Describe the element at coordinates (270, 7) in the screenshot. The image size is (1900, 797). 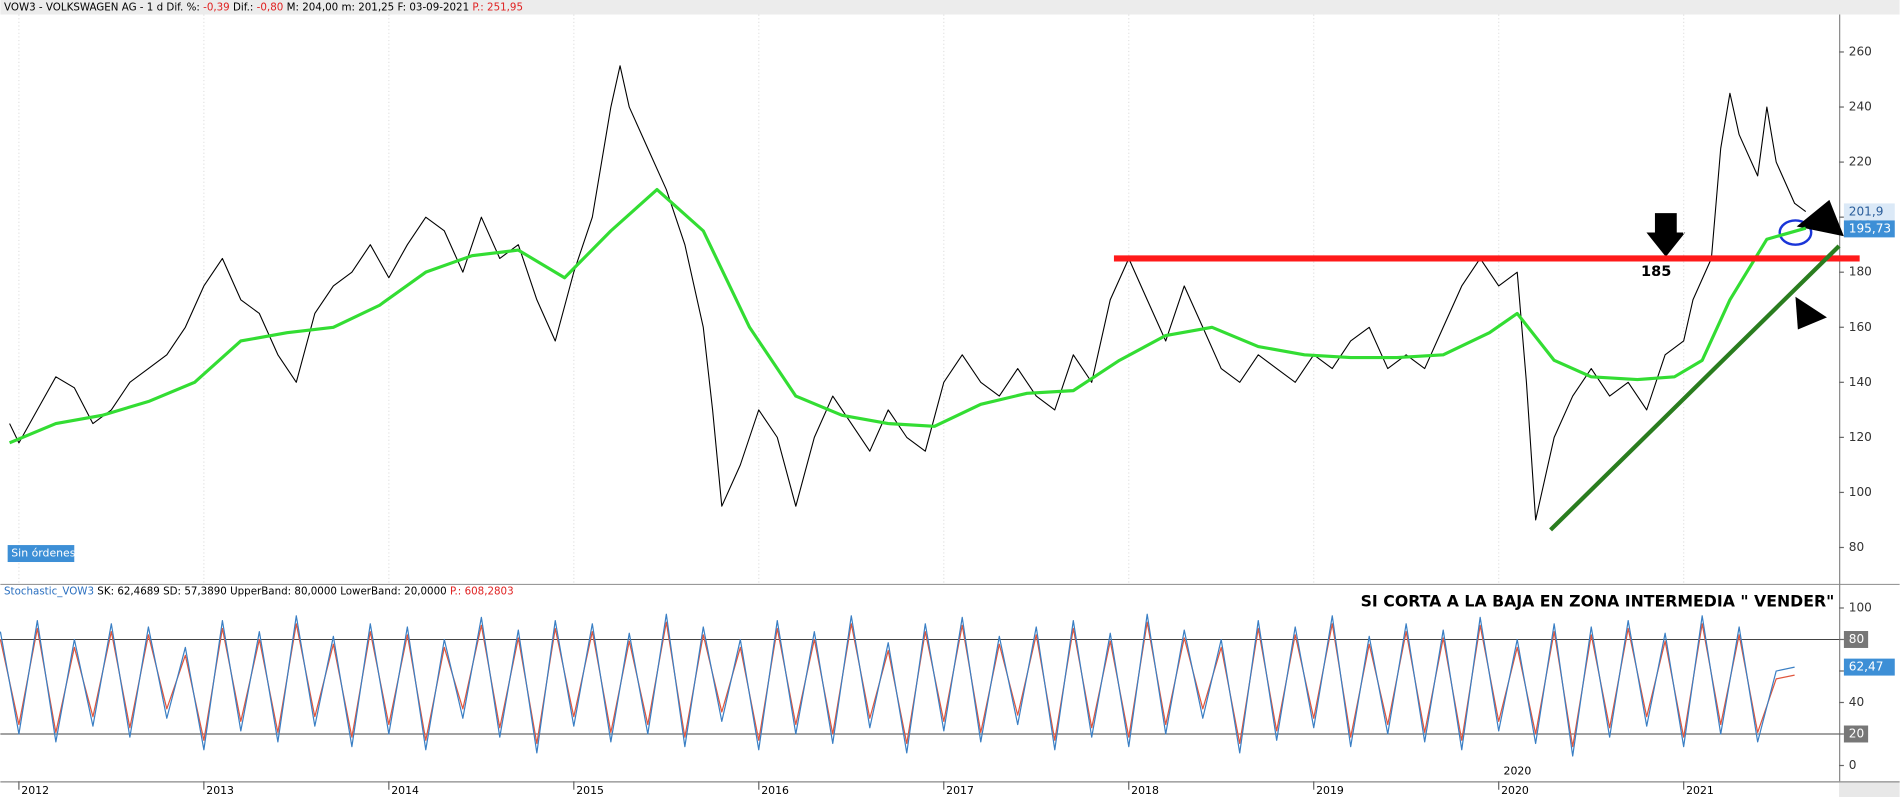
I see `stat-value: -0,80` at that location.